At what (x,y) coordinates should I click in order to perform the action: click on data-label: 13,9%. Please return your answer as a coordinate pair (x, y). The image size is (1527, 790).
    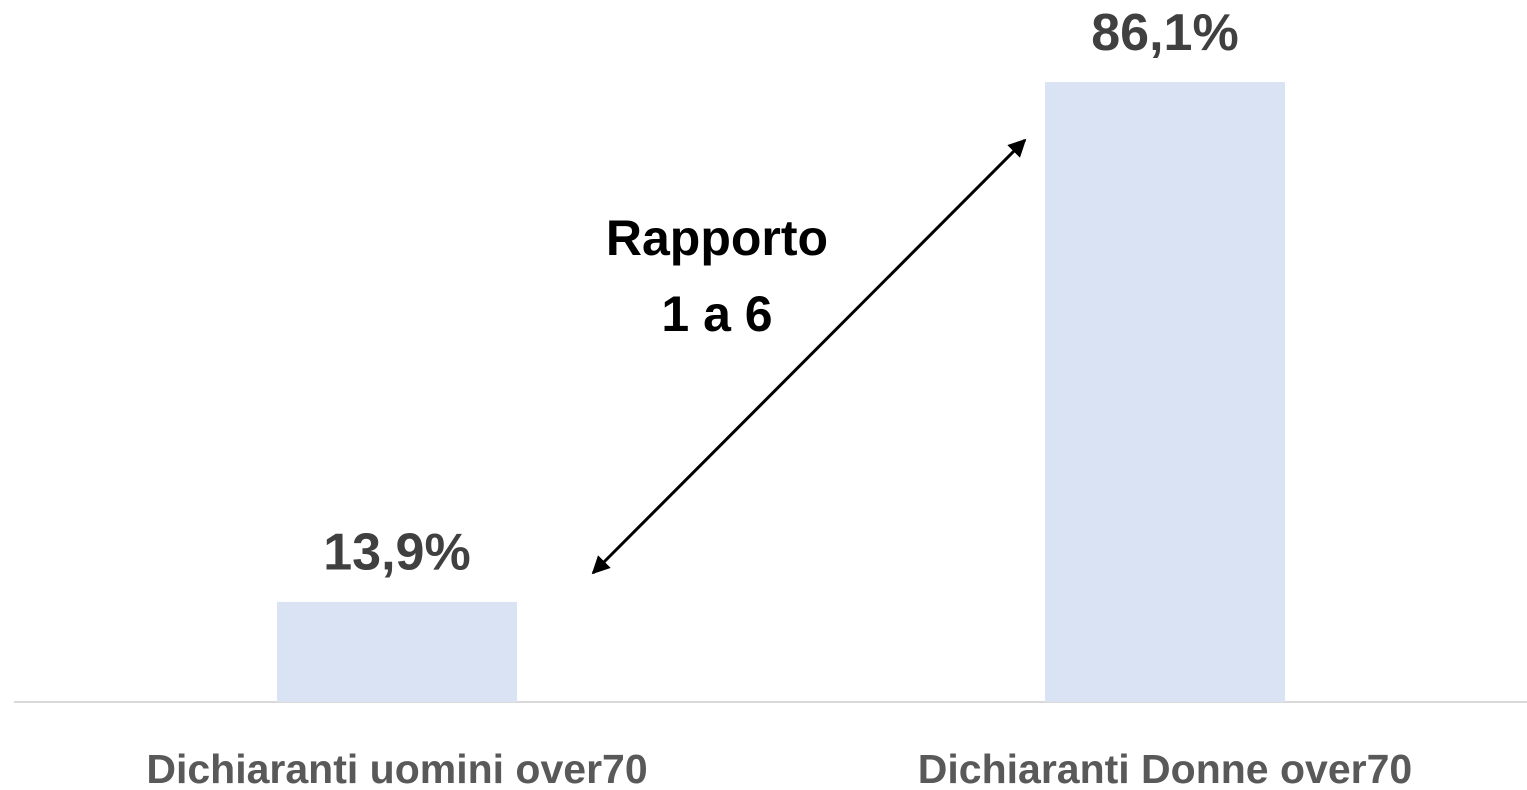
    Looking at the image, I should click on (396, 553).